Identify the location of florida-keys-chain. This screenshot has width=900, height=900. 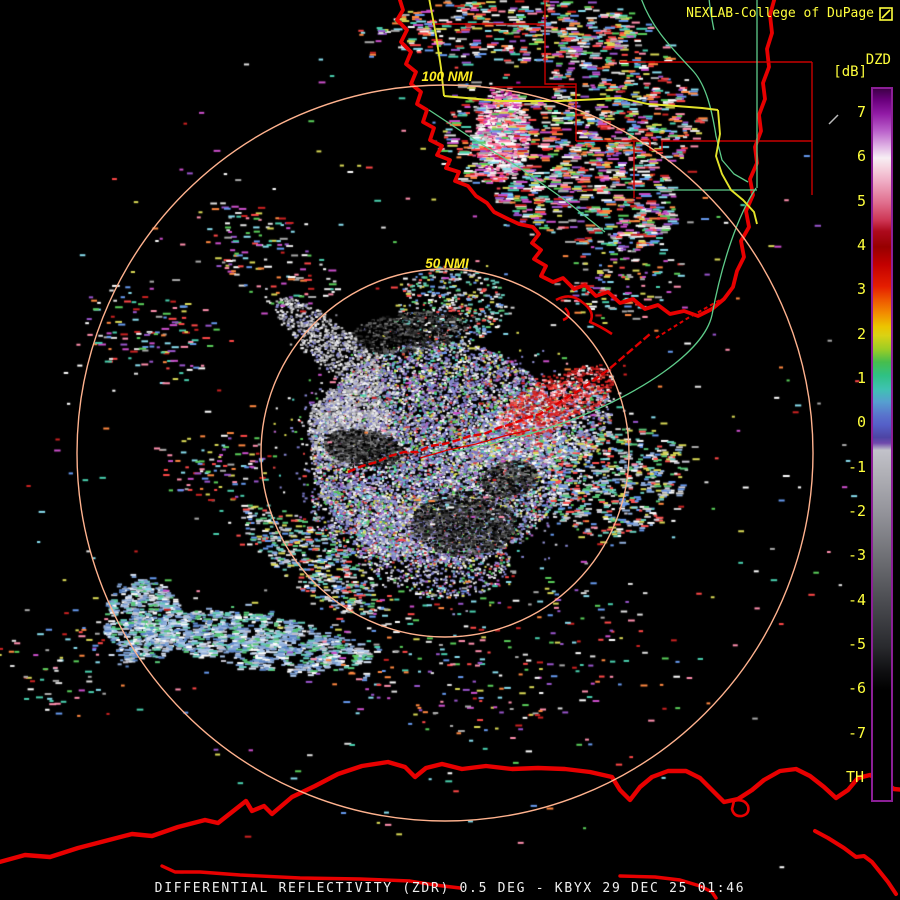
(534, 386).